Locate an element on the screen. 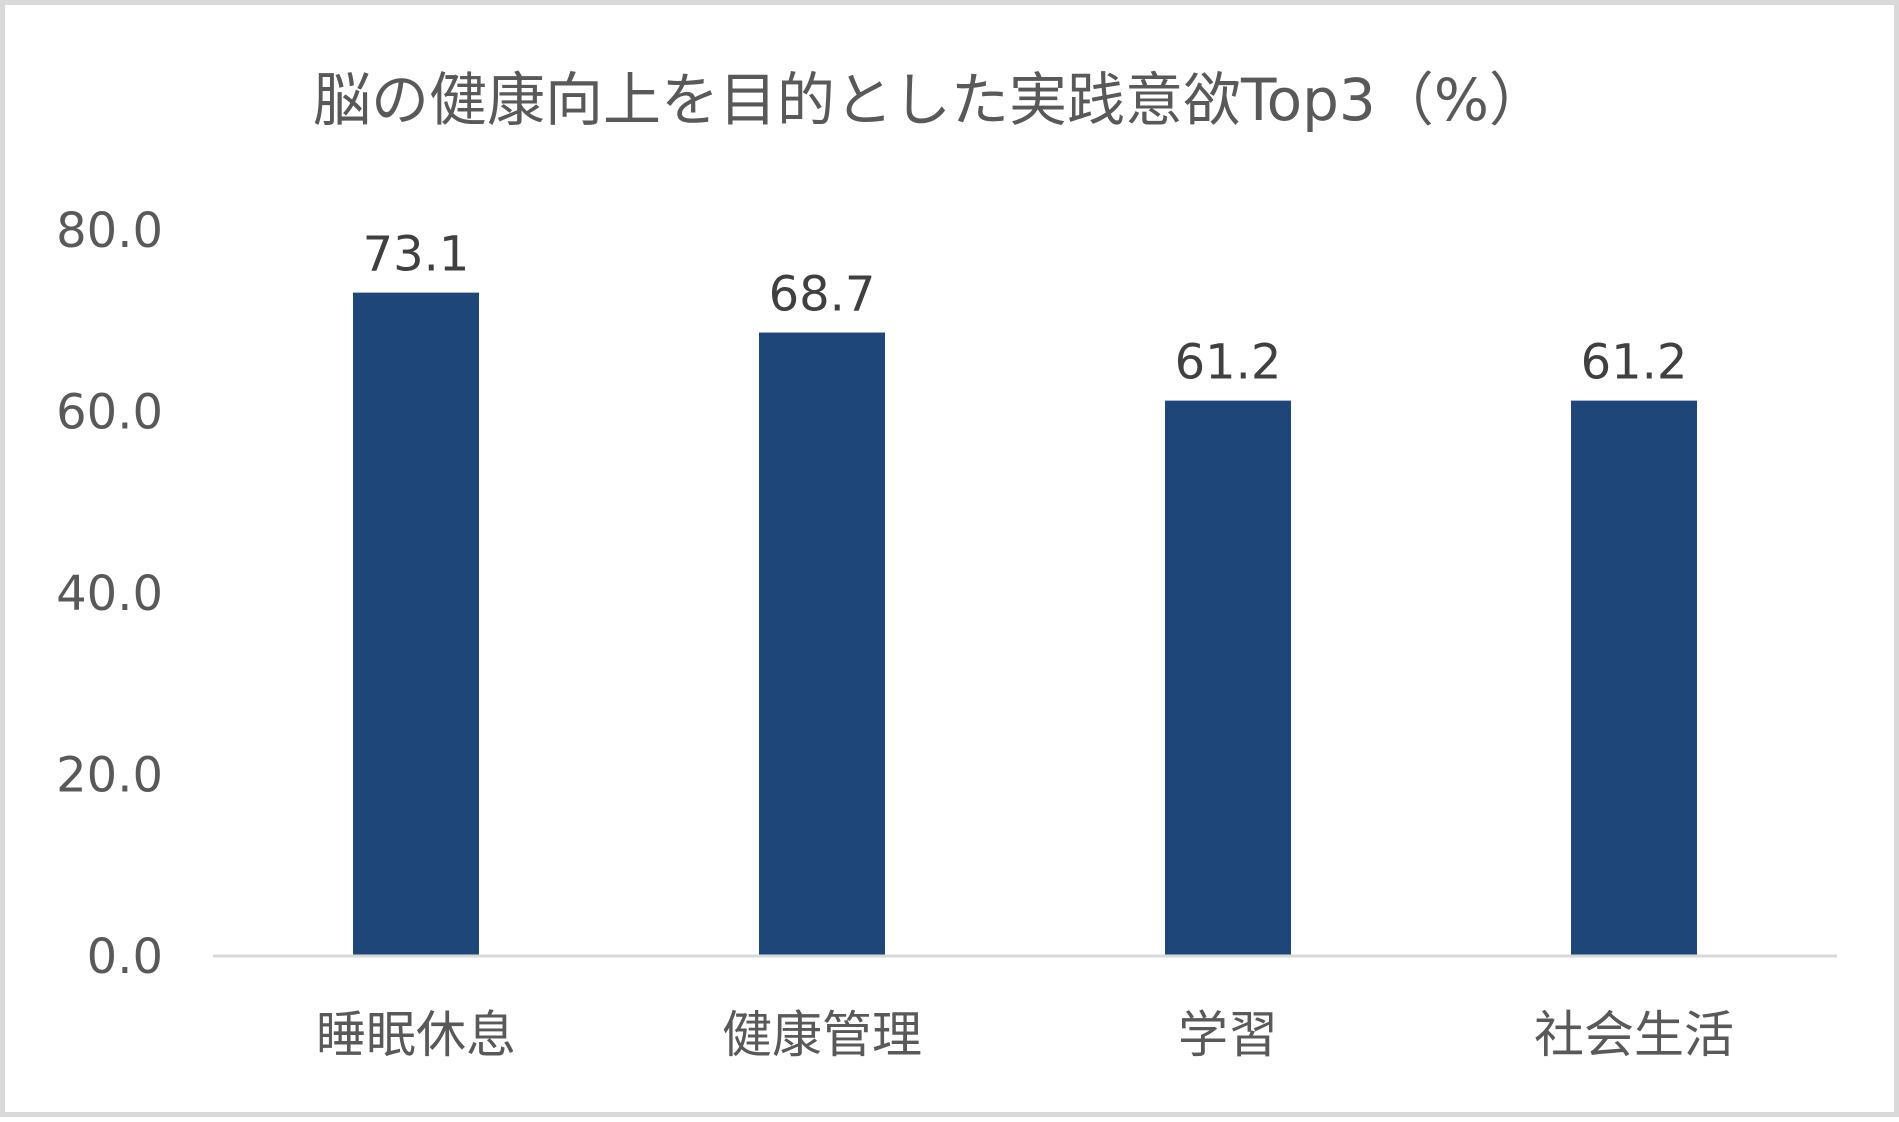 Image resolution: width=1899 pixels, height=1122 pixels. x-category-label: 健康管理 is located at coordinates (822, 1035).